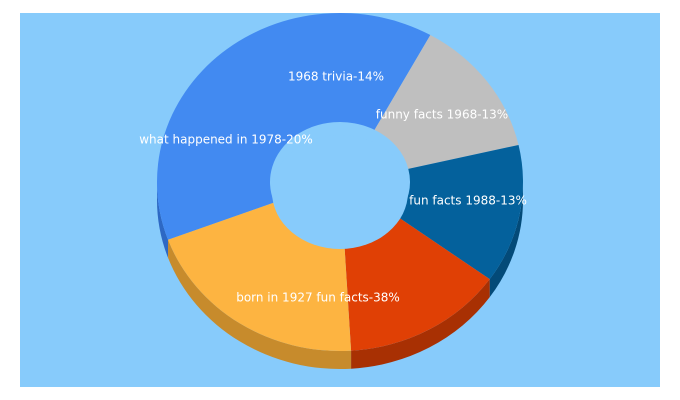  I want to click on slice-label-3: 1968 trivia-14%, so click(336, 77).